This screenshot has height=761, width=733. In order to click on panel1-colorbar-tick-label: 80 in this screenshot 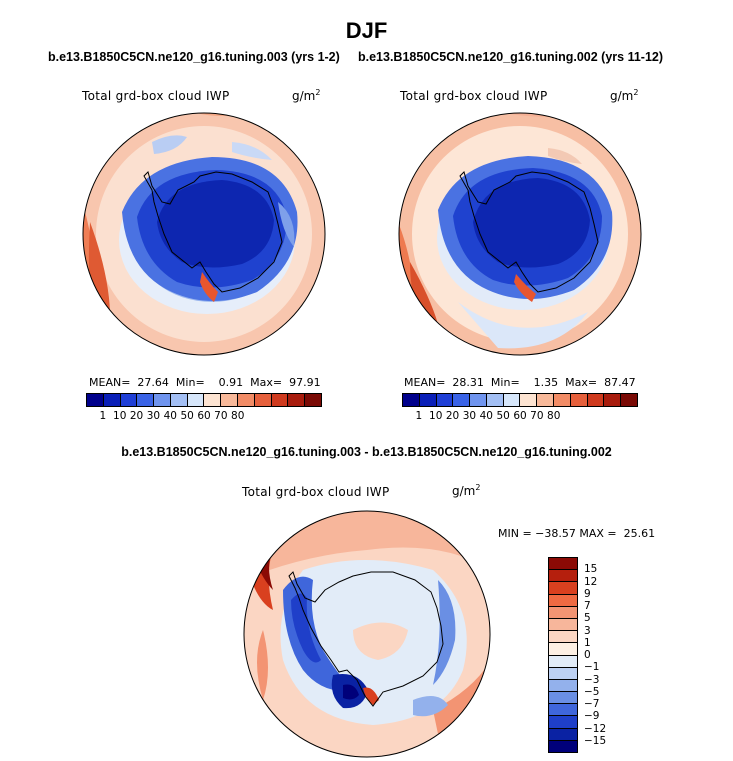, I will do `click(238, 416)`.